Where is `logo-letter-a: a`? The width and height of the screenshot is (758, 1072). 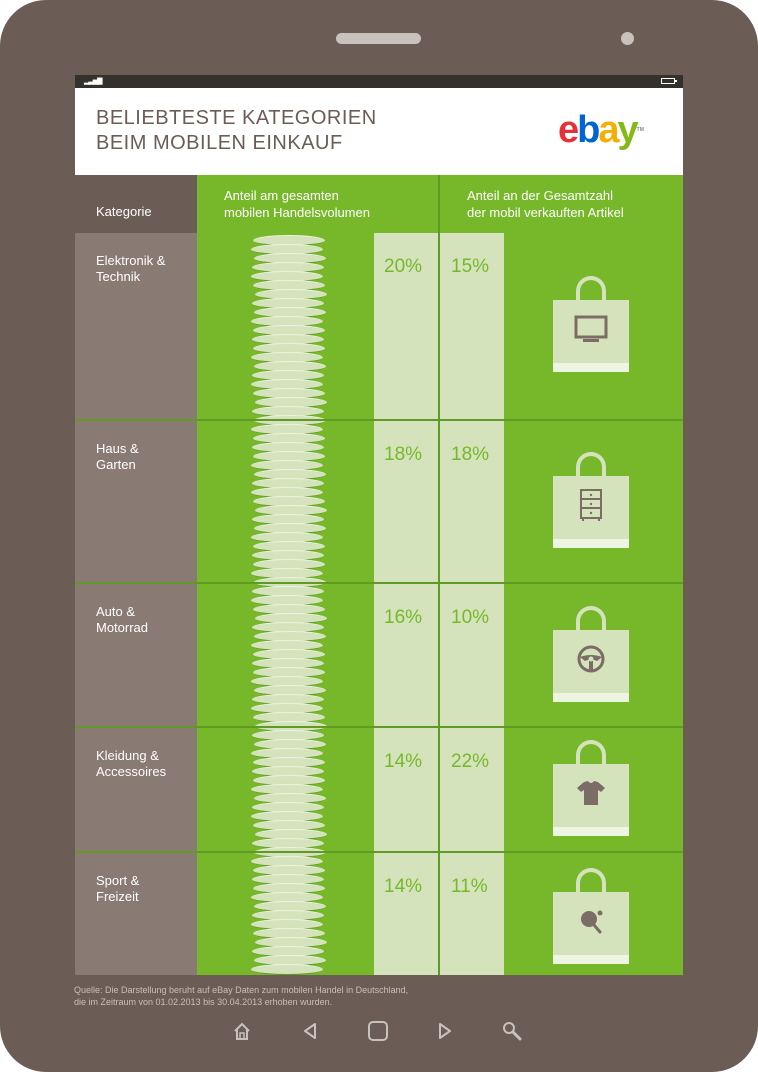
logo-letter-a: a is located at coordinates (608, 130).